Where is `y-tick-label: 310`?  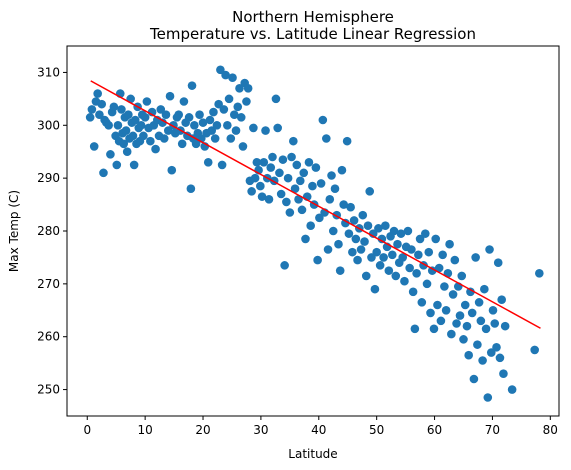 y-tick-label: 310 is located at coordinates (48, 72).